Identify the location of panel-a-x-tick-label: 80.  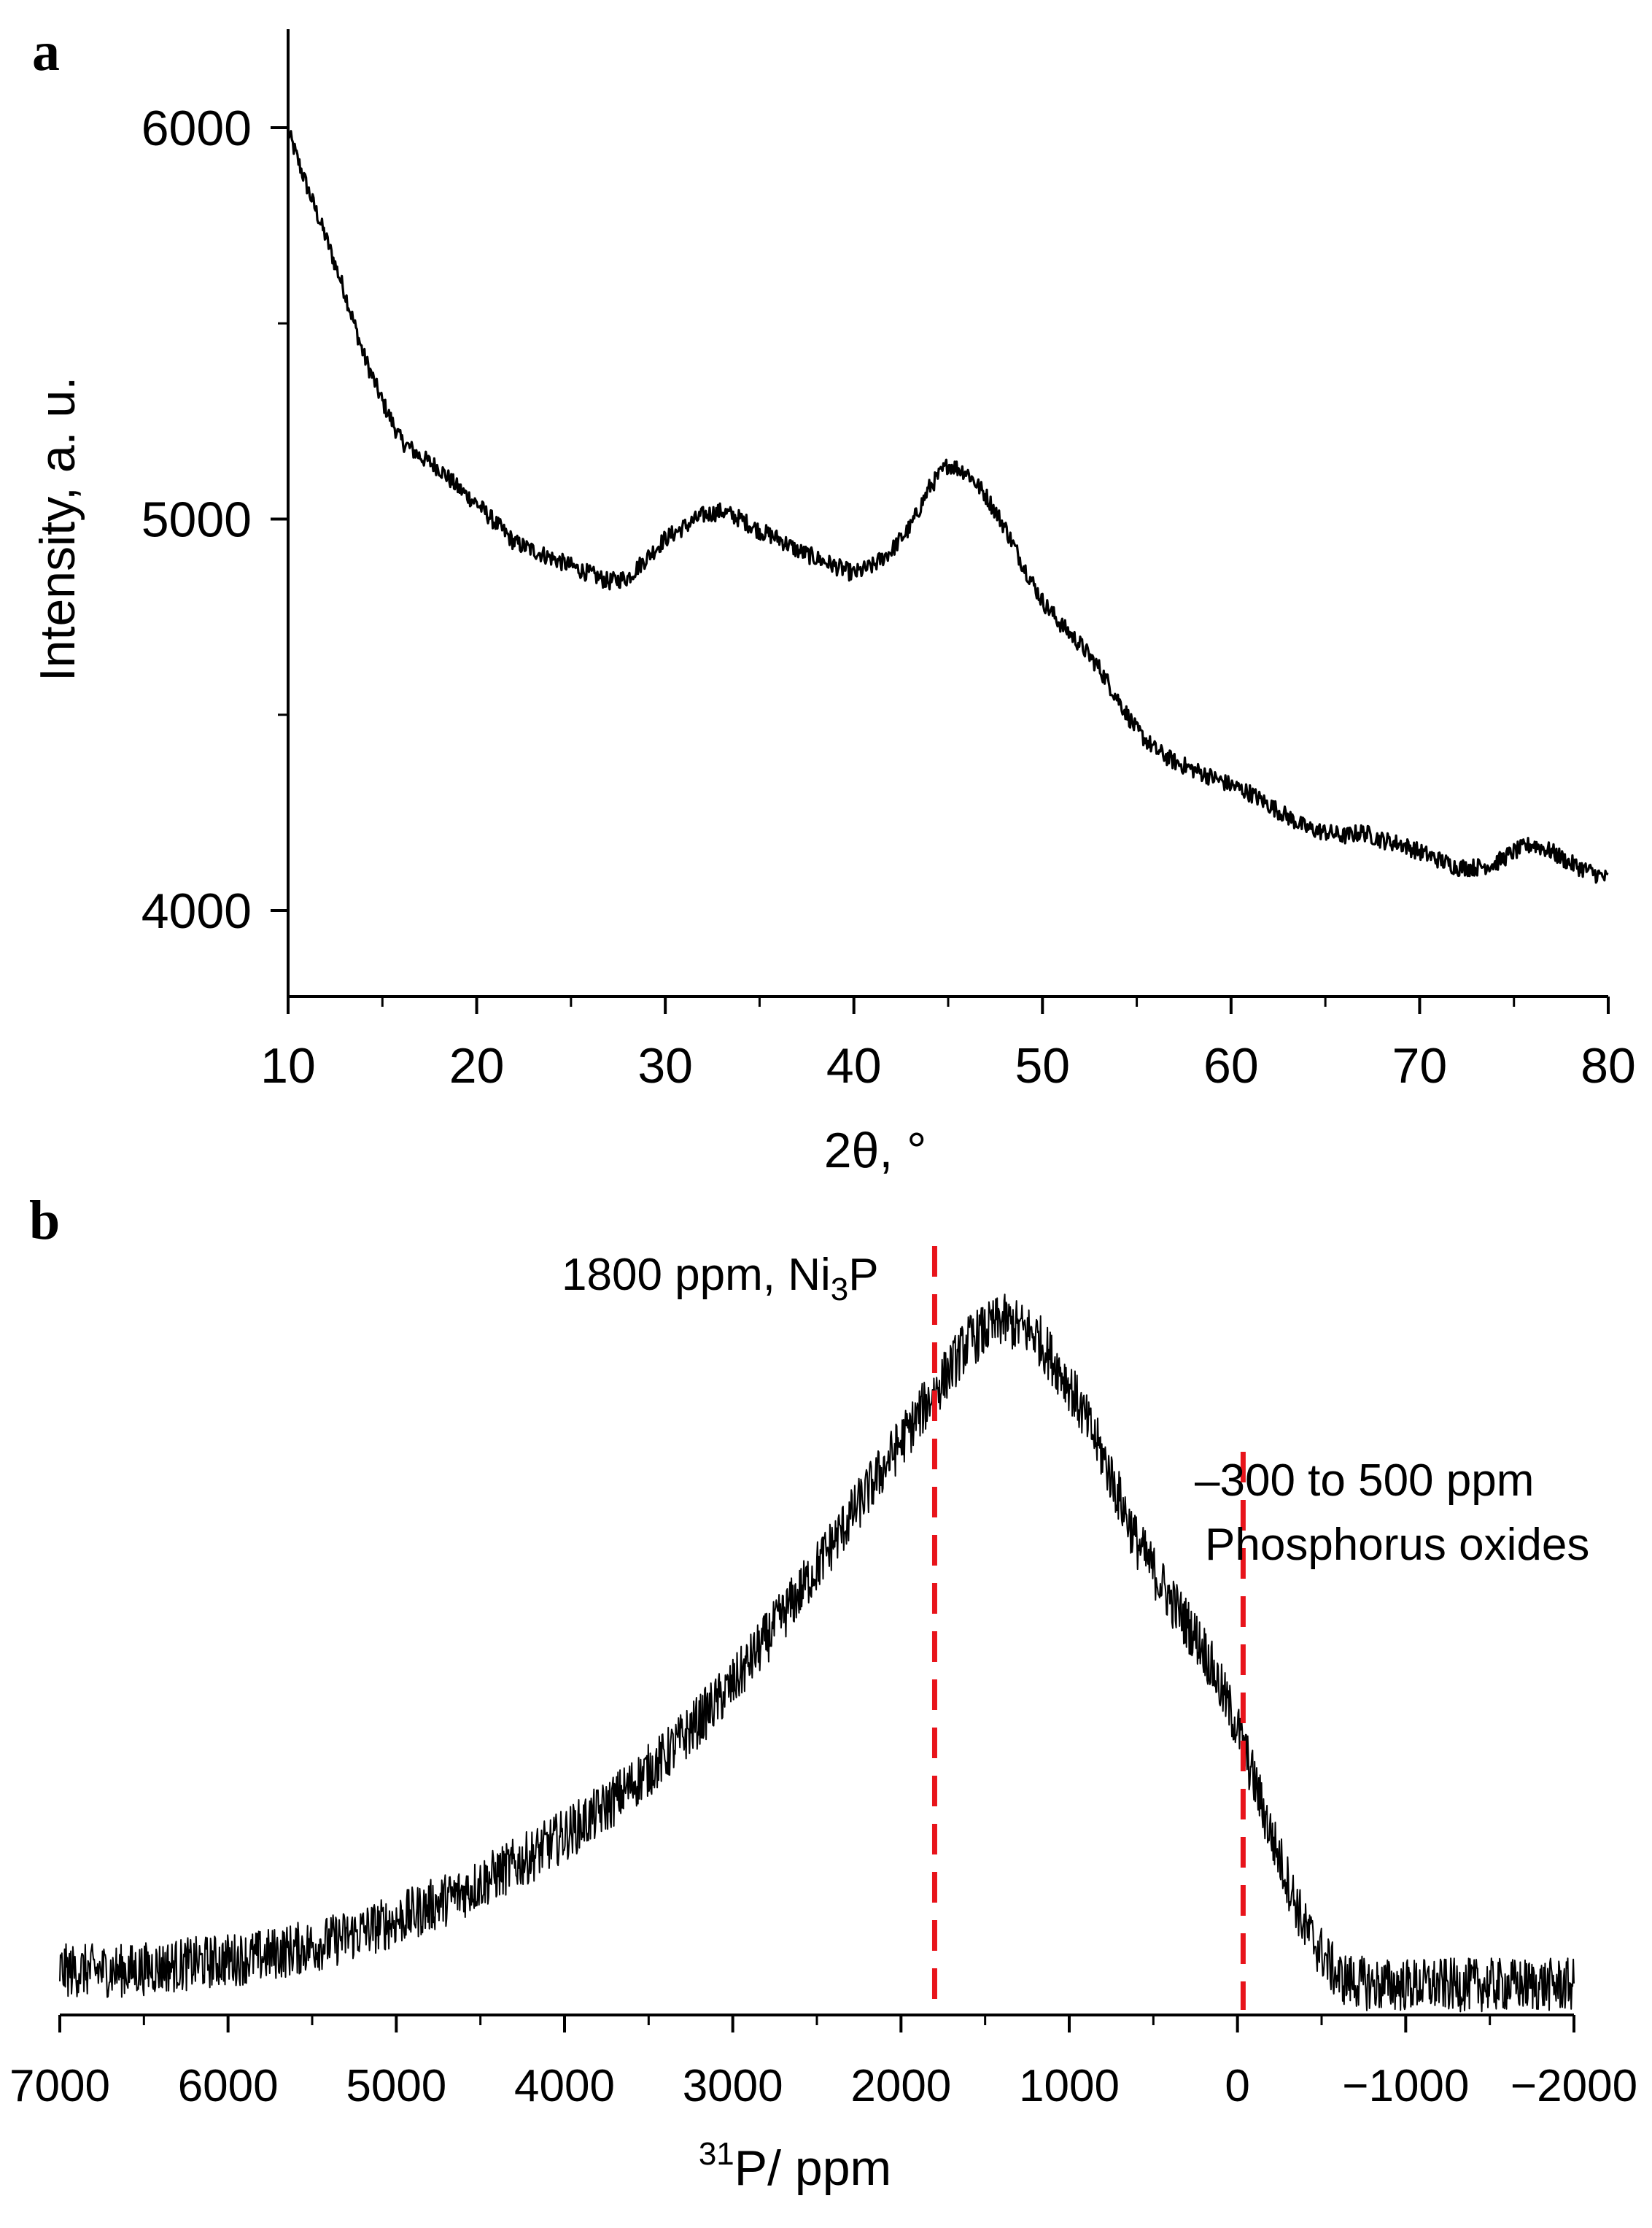
(1608, 1066).